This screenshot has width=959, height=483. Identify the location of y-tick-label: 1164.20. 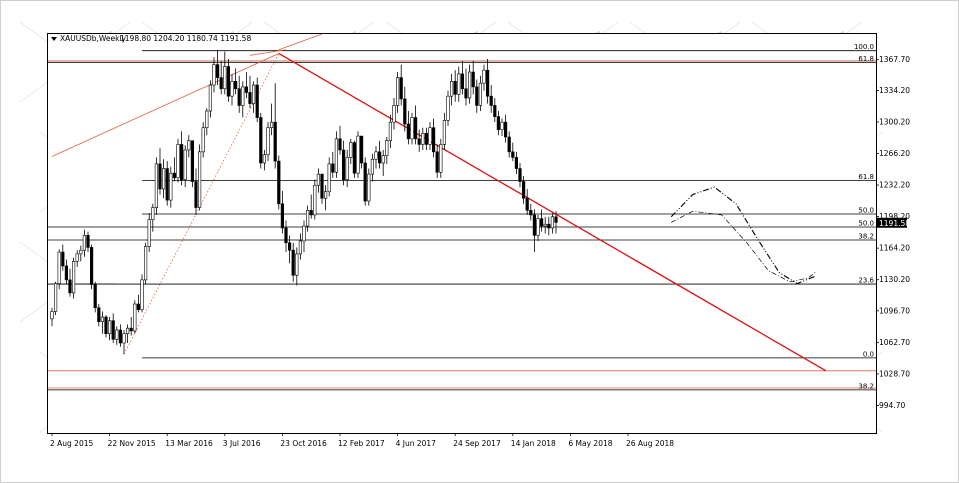
(894, 248).